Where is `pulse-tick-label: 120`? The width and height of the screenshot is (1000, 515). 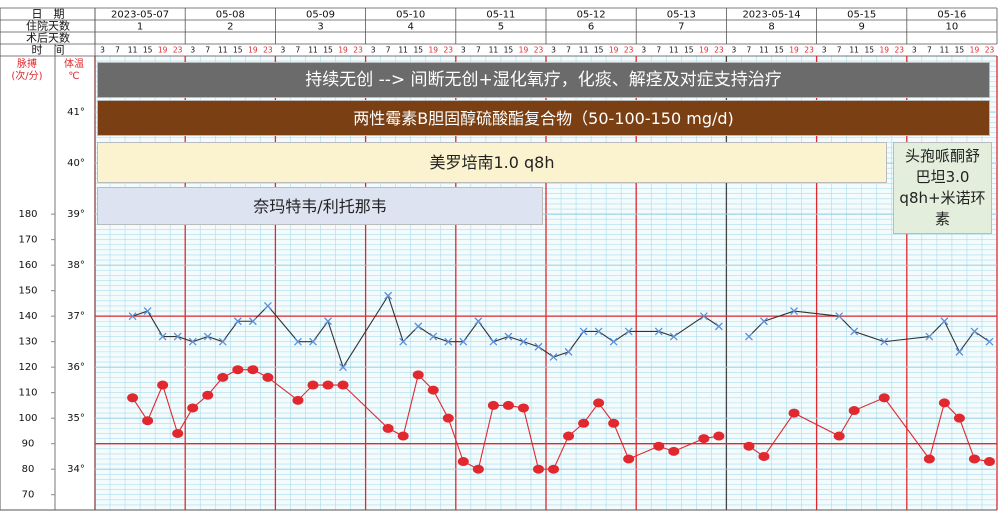 pulse-tick-label: 120 is located at coordinates (27, 367).